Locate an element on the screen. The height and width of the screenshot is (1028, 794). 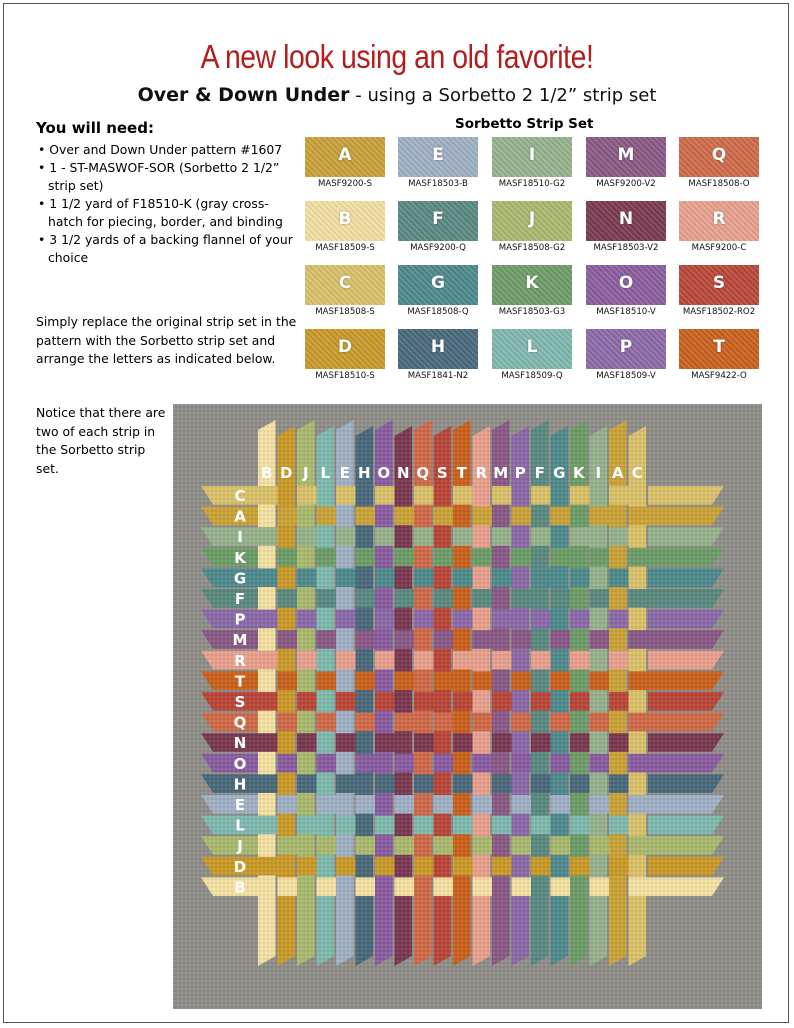
swatch-code: MASF9200-C is located at coordinates (719, 248).